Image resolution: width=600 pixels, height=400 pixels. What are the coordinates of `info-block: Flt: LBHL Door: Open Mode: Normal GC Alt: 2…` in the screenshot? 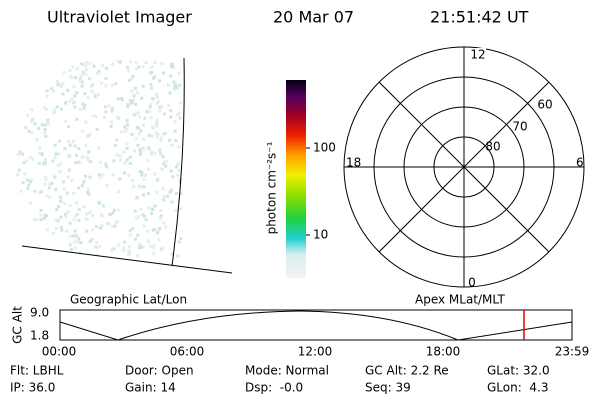 It's located at (280, 379).